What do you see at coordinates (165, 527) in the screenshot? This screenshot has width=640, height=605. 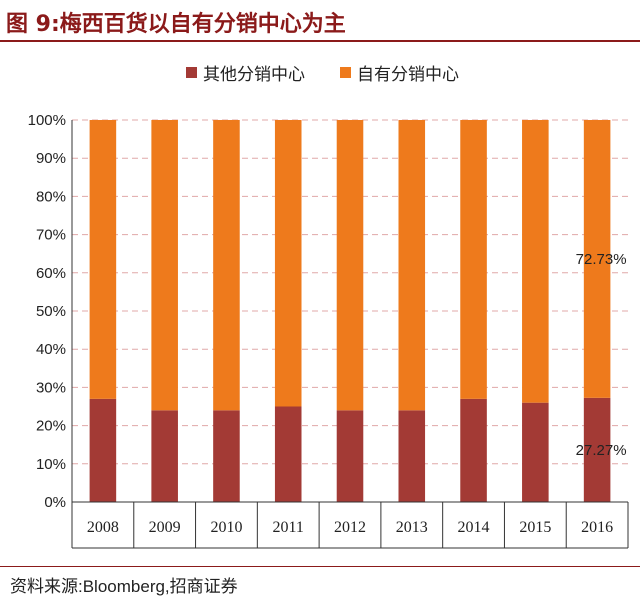 I see `x-tick-label: 2009` at bounding box center [165, 527].